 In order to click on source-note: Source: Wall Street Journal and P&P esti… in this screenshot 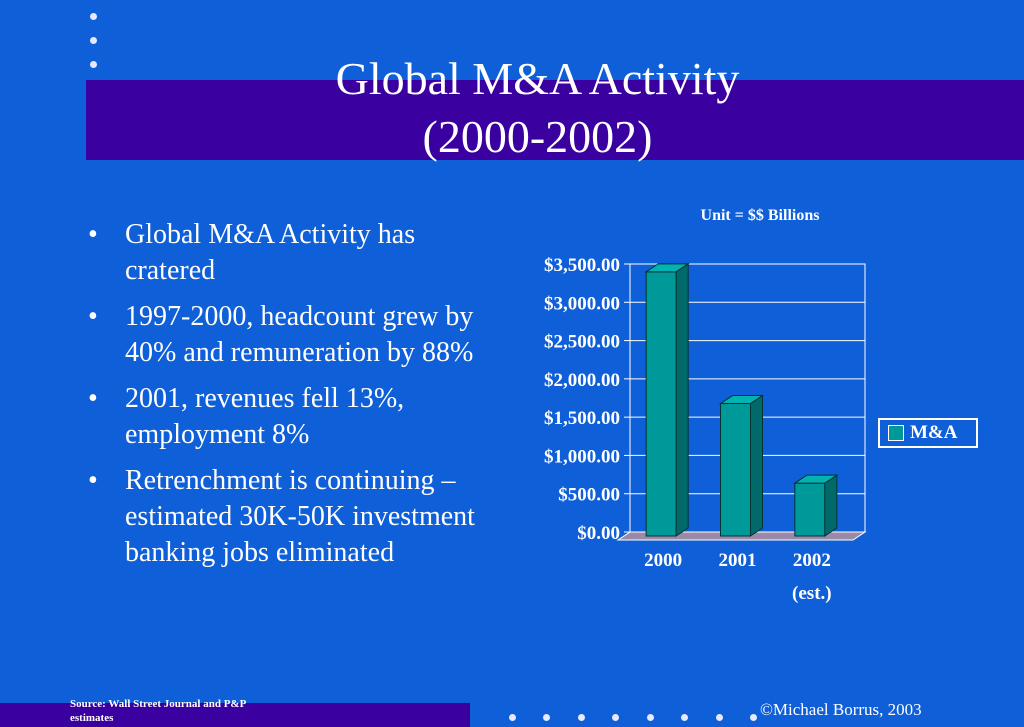, I will do `click(158, 711)`.